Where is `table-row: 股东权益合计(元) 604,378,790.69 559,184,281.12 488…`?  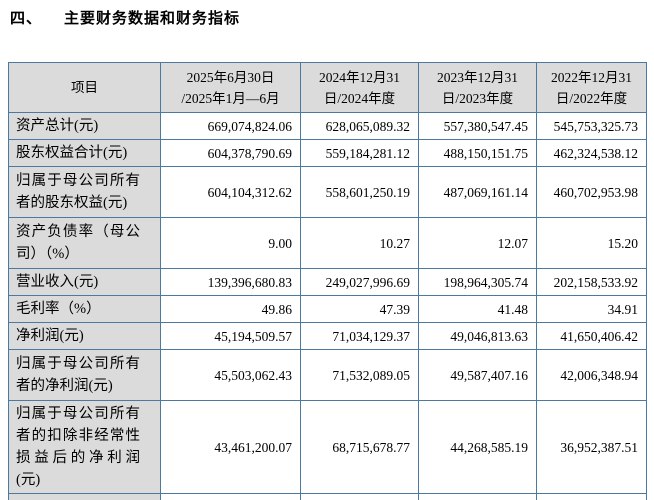 table-row: 股东权益合计(元) 604,378,790.69 559,184,281.12 488… is located at coordinates (327, 153).